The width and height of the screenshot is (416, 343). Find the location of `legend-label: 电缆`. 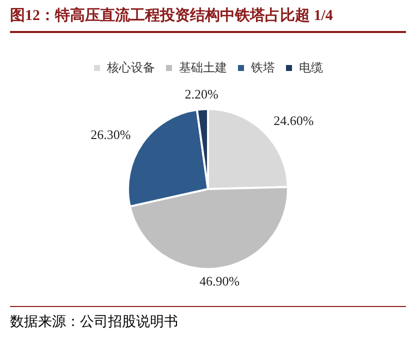

legend-label: 电缆 is located at coordinates (311, 67).